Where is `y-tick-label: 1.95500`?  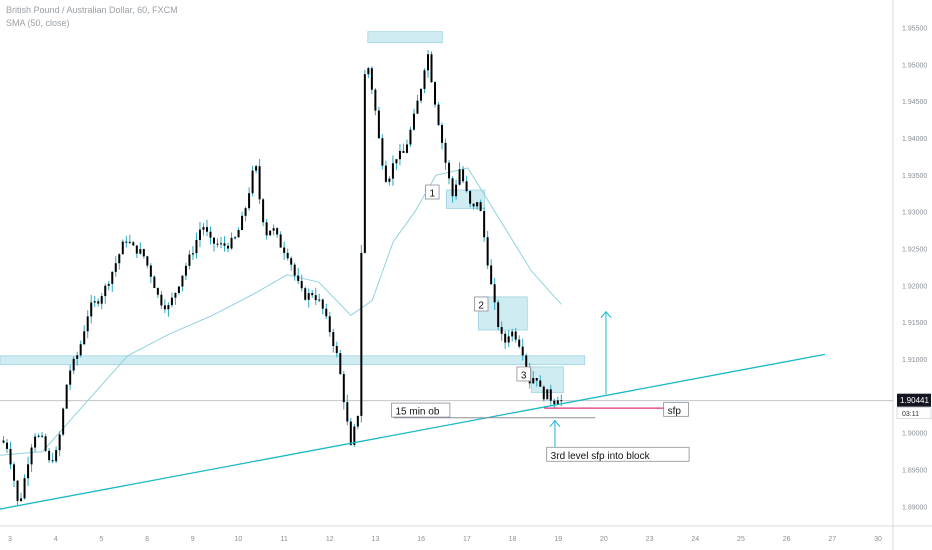 y-tick-label: 1.95500 is located at coordinates (914, 28).